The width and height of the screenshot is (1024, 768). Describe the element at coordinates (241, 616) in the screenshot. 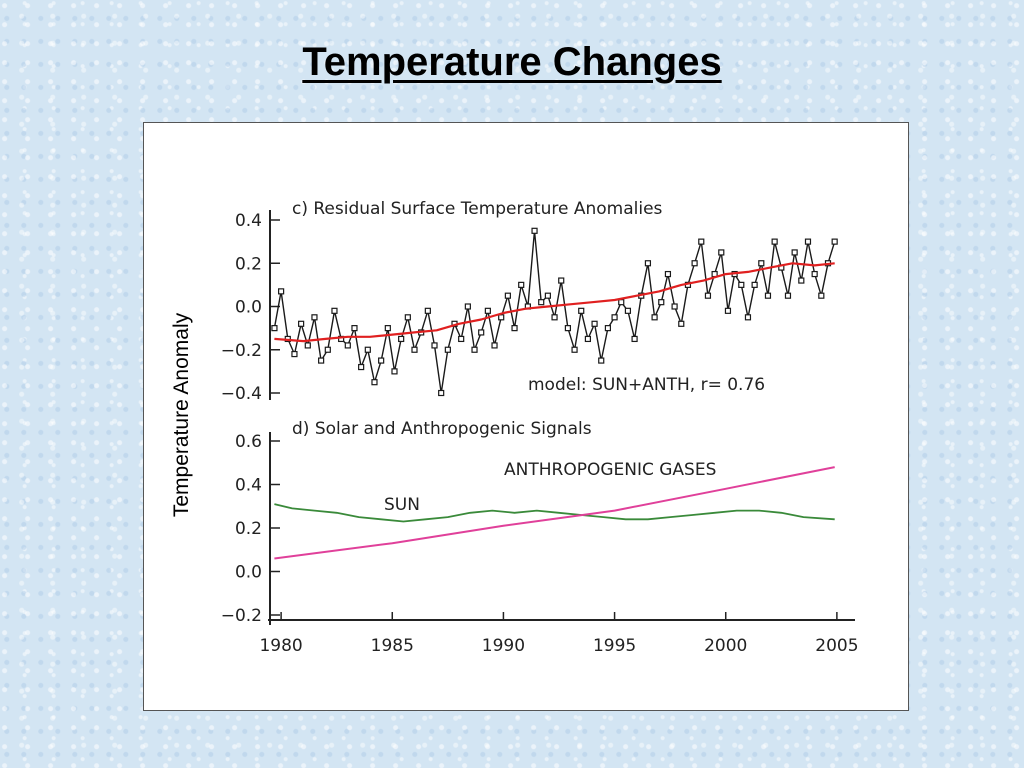

I see `panel-d-y-tick-label: −0.2` at that location.